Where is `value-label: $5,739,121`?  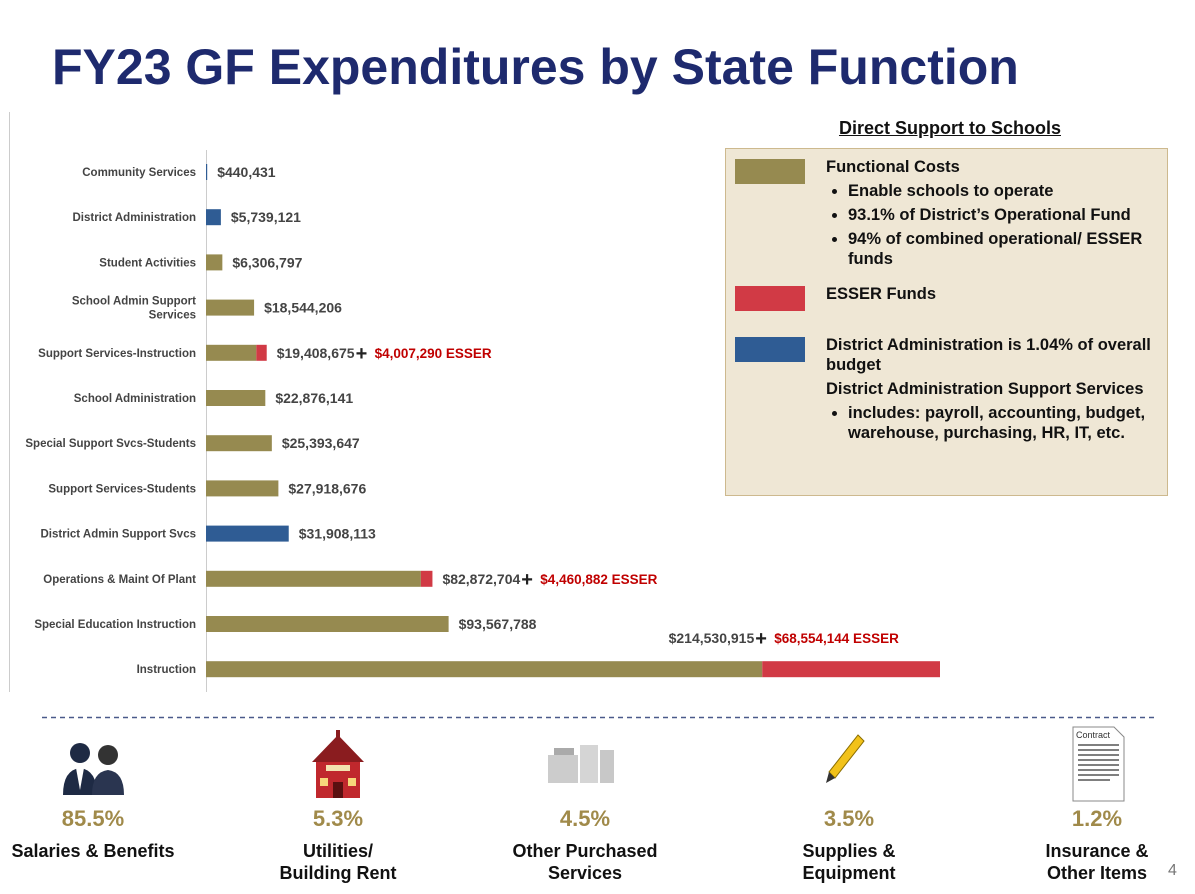
value-label: $5,739,121 is located at coordinates (266, 217).